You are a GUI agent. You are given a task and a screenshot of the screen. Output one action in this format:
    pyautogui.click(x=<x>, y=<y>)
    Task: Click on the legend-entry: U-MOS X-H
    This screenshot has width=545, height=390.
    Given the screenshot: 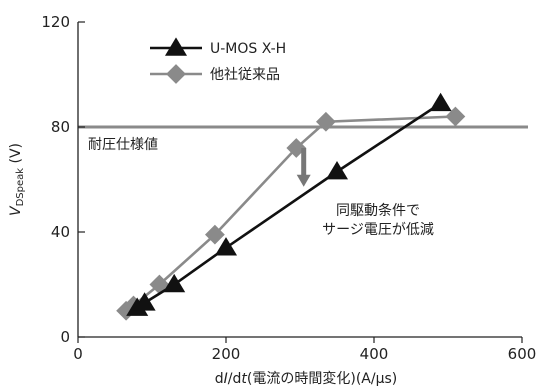 What is the action you would take?
    pyautogui.click(x=218, y=47)
    